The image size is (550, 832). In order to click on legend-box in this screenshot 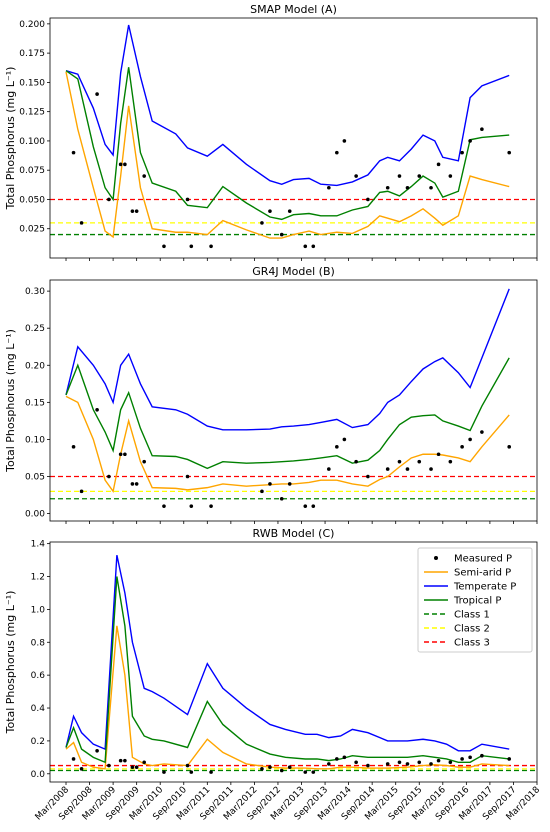, I will do `click(475, 600)`.